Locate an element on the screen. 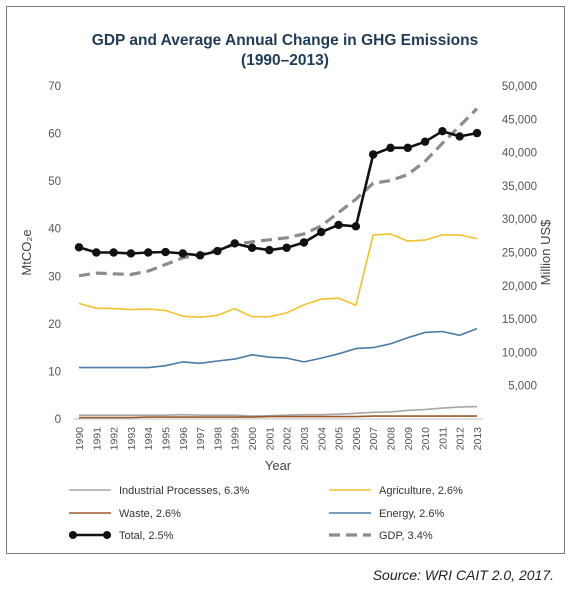 The image size is (572, 592). y-left-tick-label: 50 is located at coordinates (54, 182).